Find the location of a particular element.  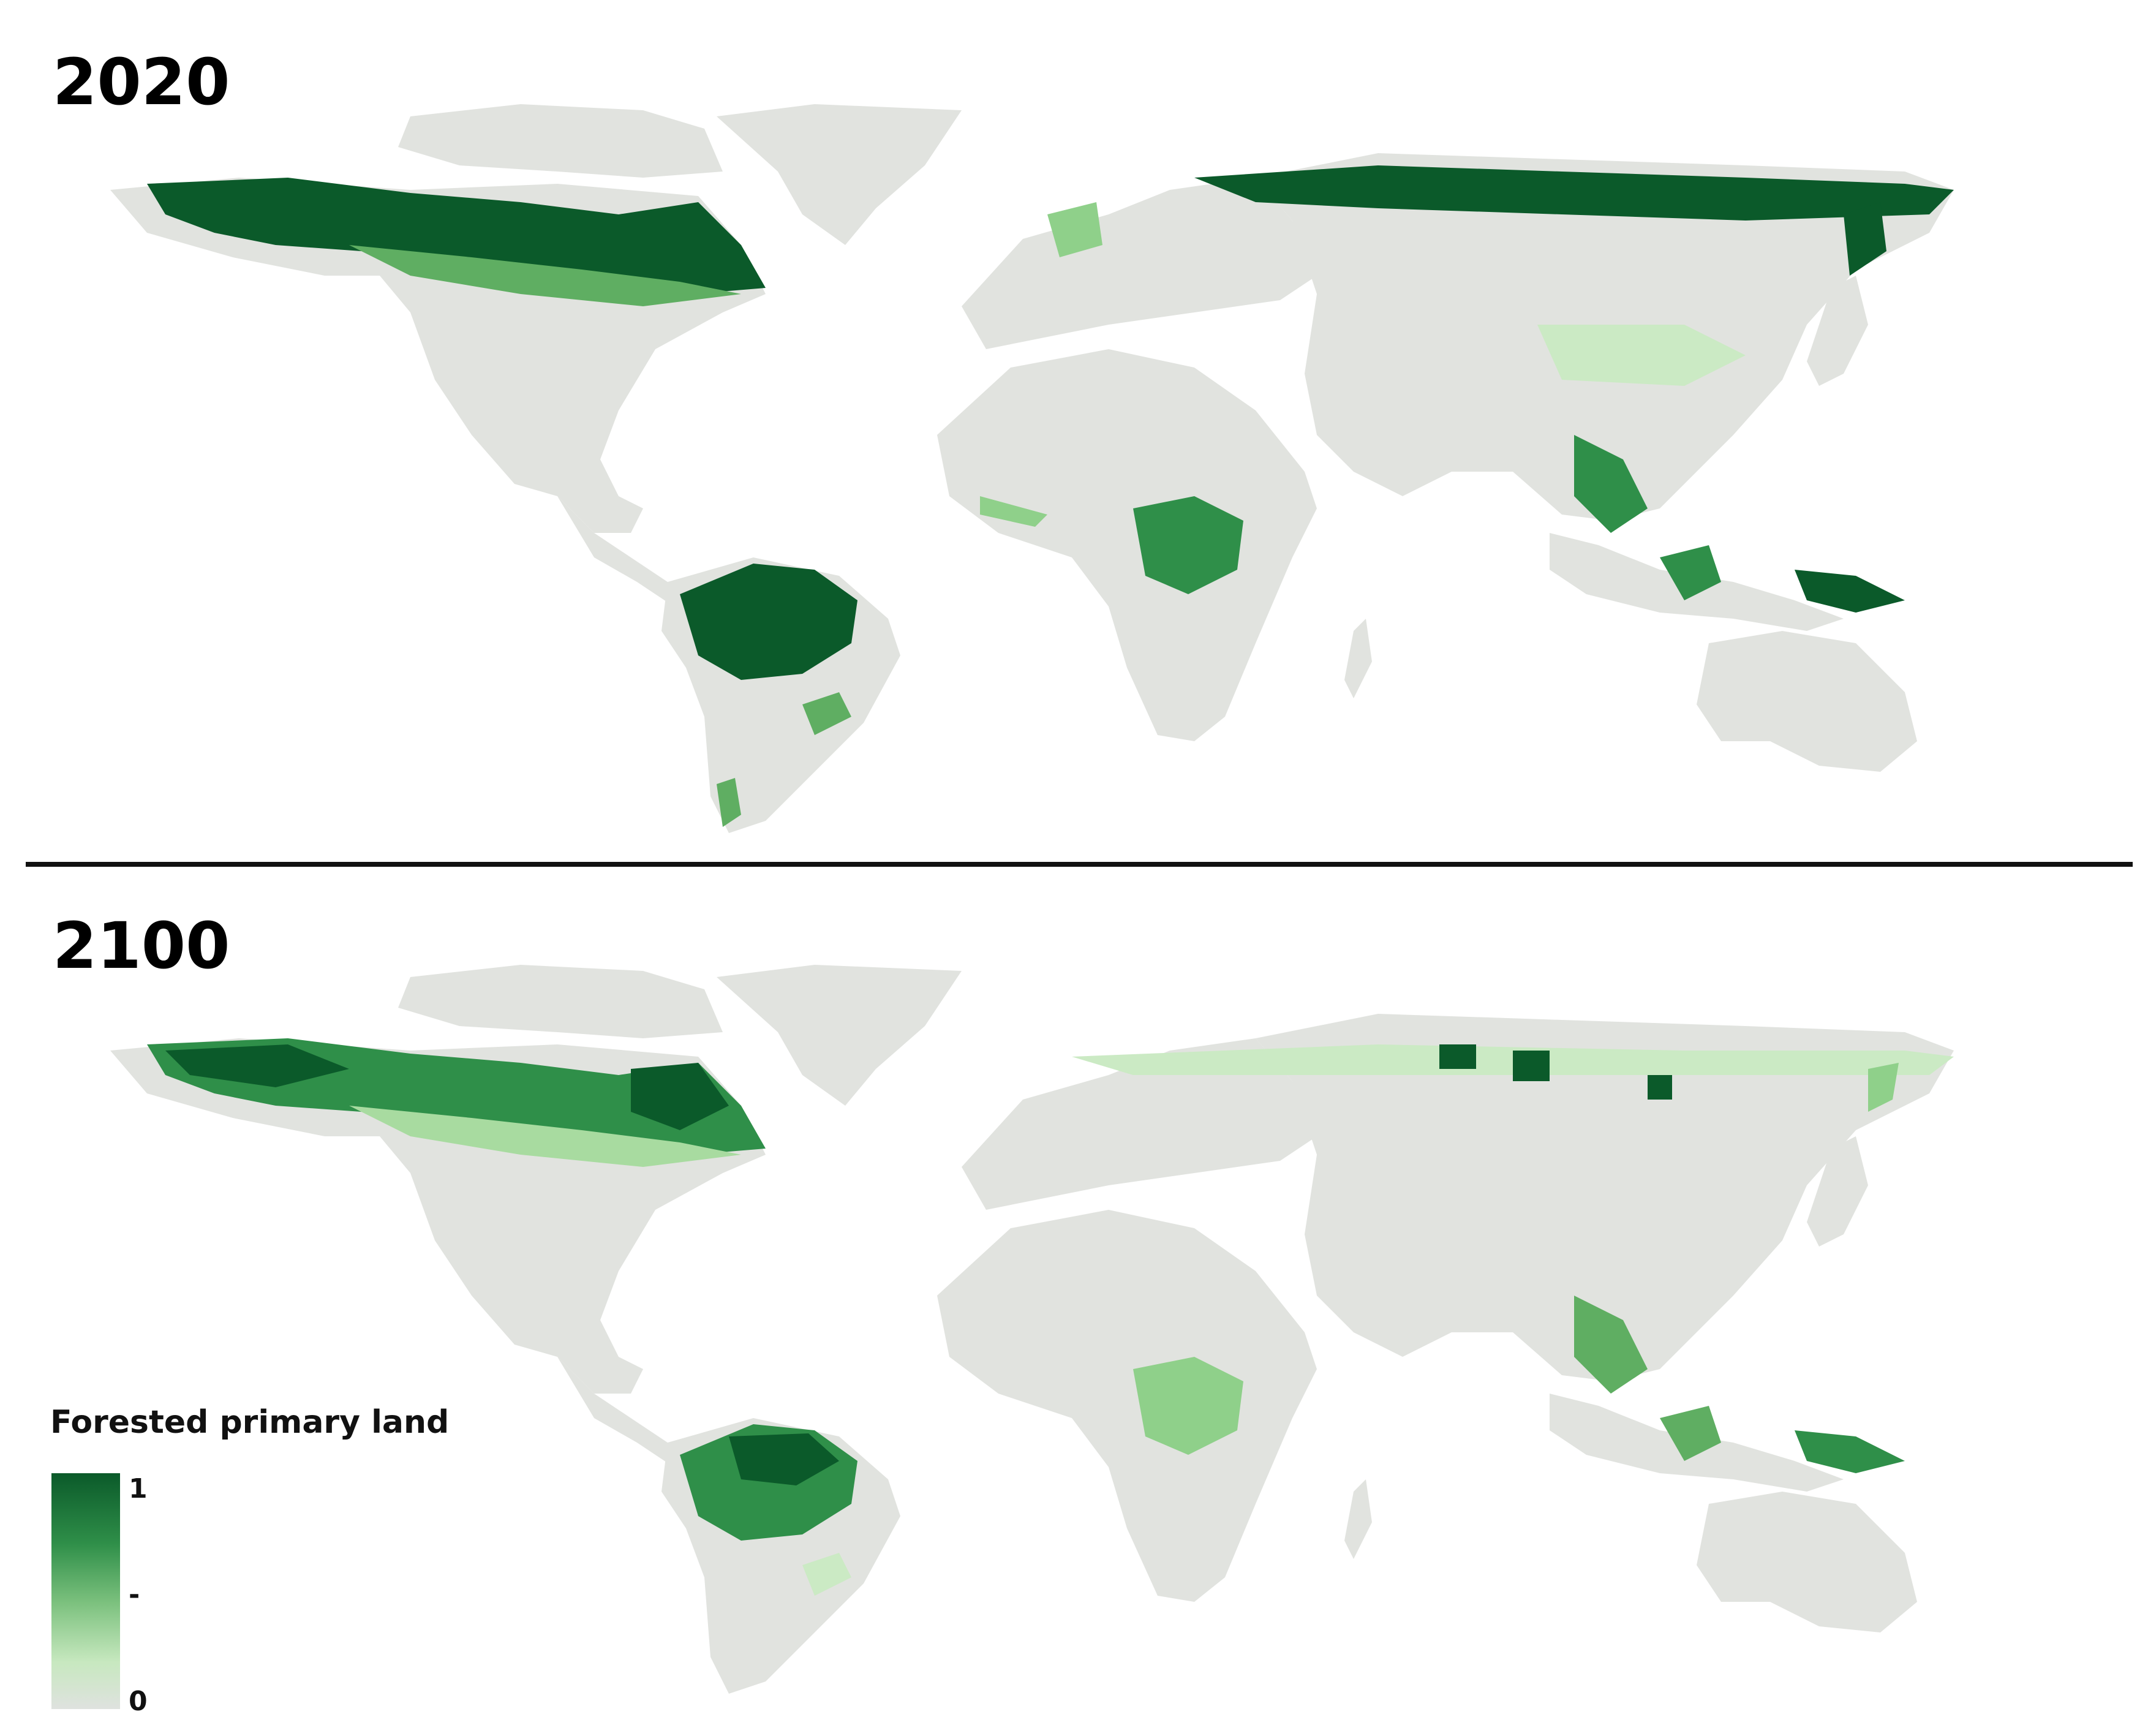

legend-tick-mid: - is located at coordinates (134, 1595).